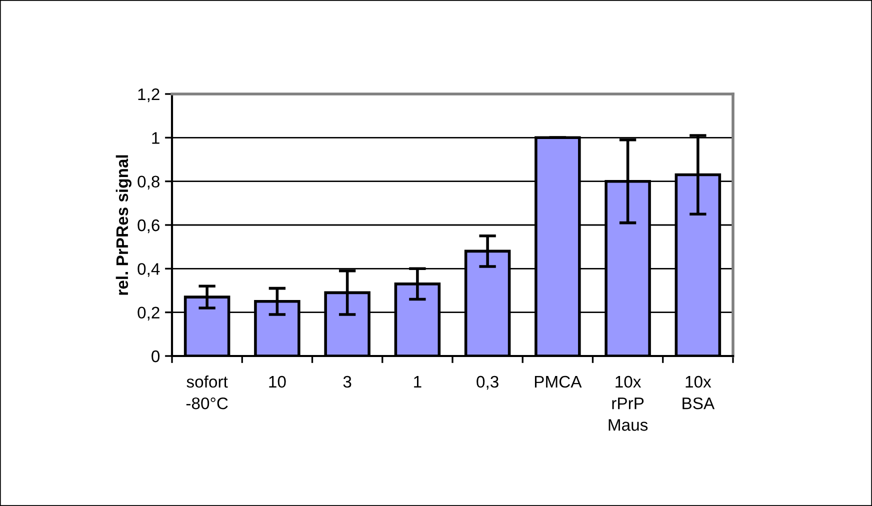  I want to click on x-tick-label: PMCA, so click(558, 382).